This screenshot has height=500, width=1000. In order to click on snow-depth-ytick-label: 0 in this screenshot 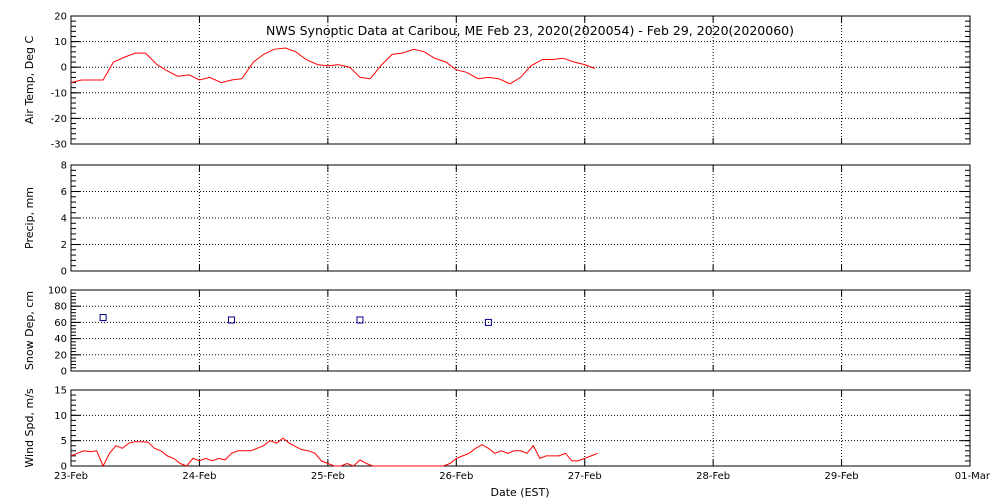, I will do `click(64, 372)`.